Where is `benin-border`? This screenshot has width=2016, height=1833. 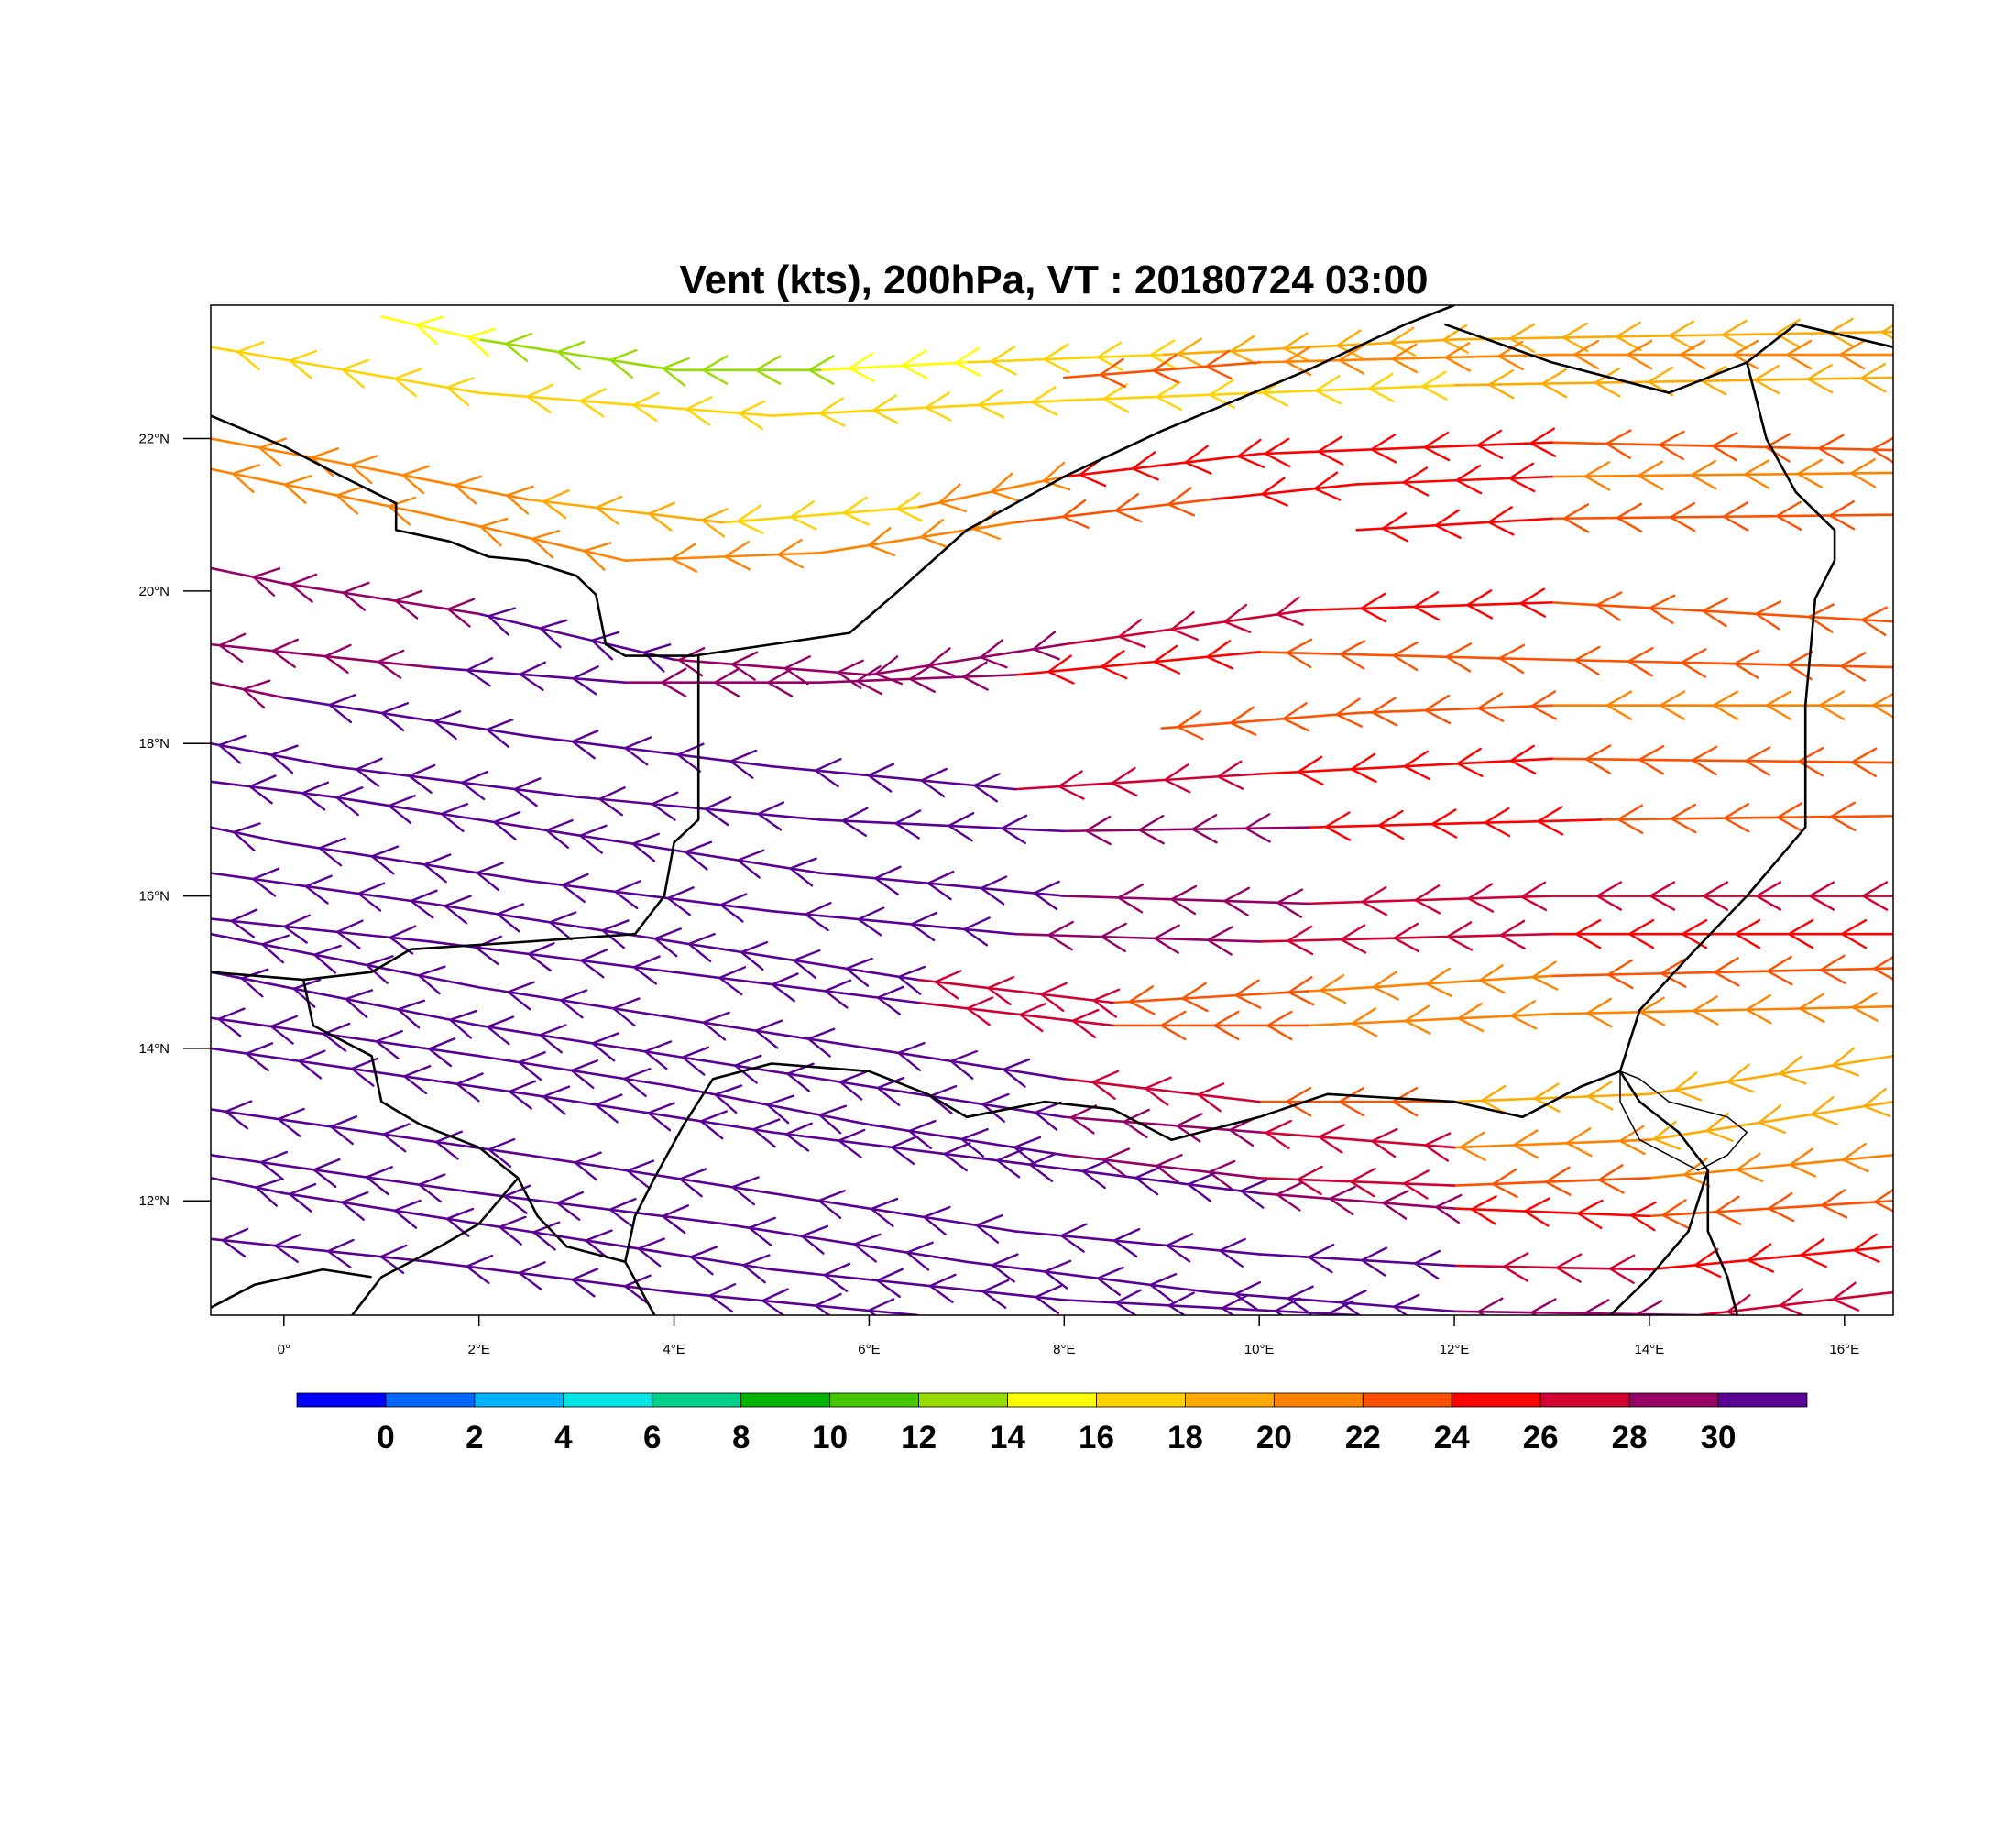
benin-border is located at coordinates (435, 1246).